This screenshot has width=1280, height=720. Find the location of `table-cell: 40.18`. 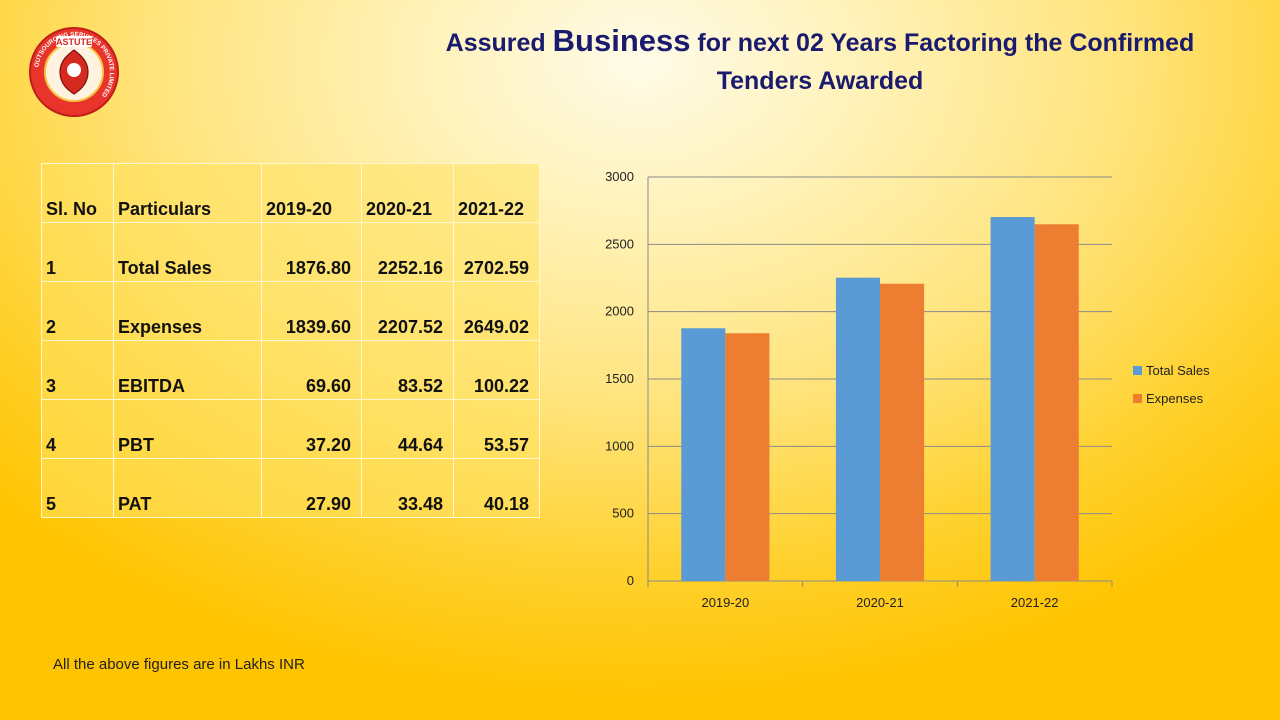

table-cell: 40.18 is located at coordinates (496, 488).